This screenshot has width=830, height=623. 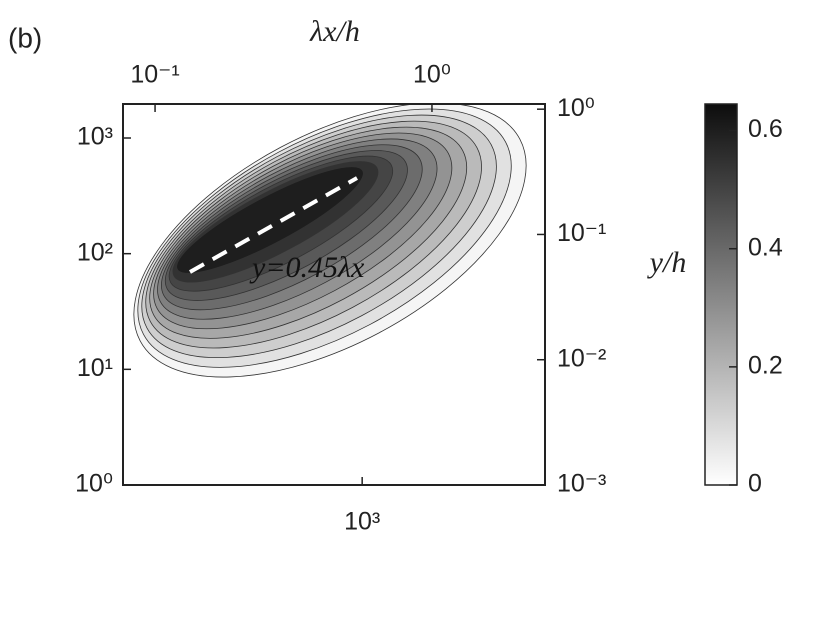 I want to click on y-tick-label: 10³, so click(x=95, y=137).